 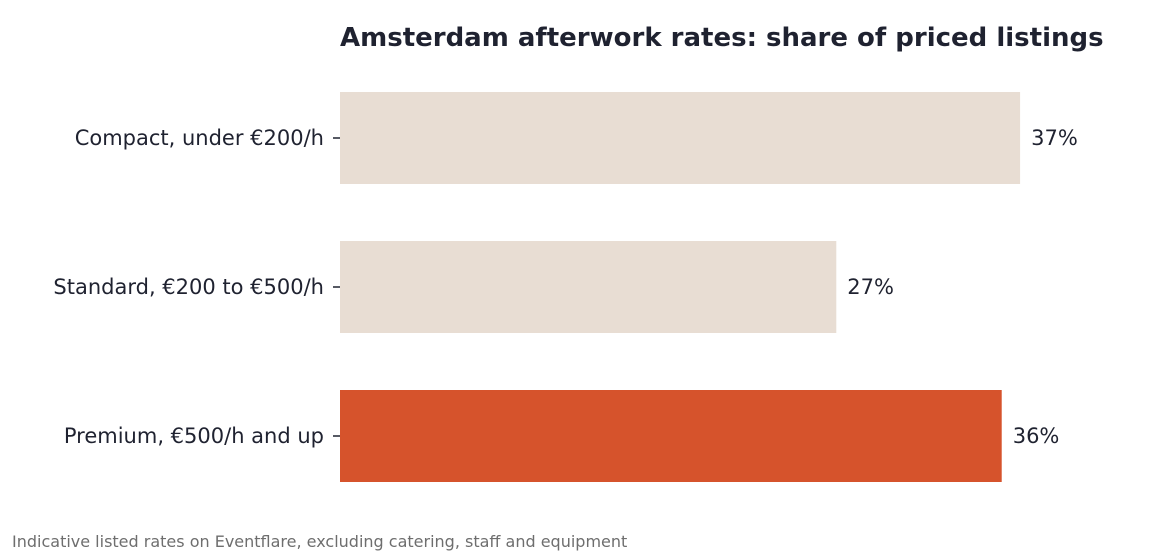 What do you see at coordinates (199, 138) in the screenshot?
I see `category-label-1: Compact, under €200/h` at bounding box center [199, 138].